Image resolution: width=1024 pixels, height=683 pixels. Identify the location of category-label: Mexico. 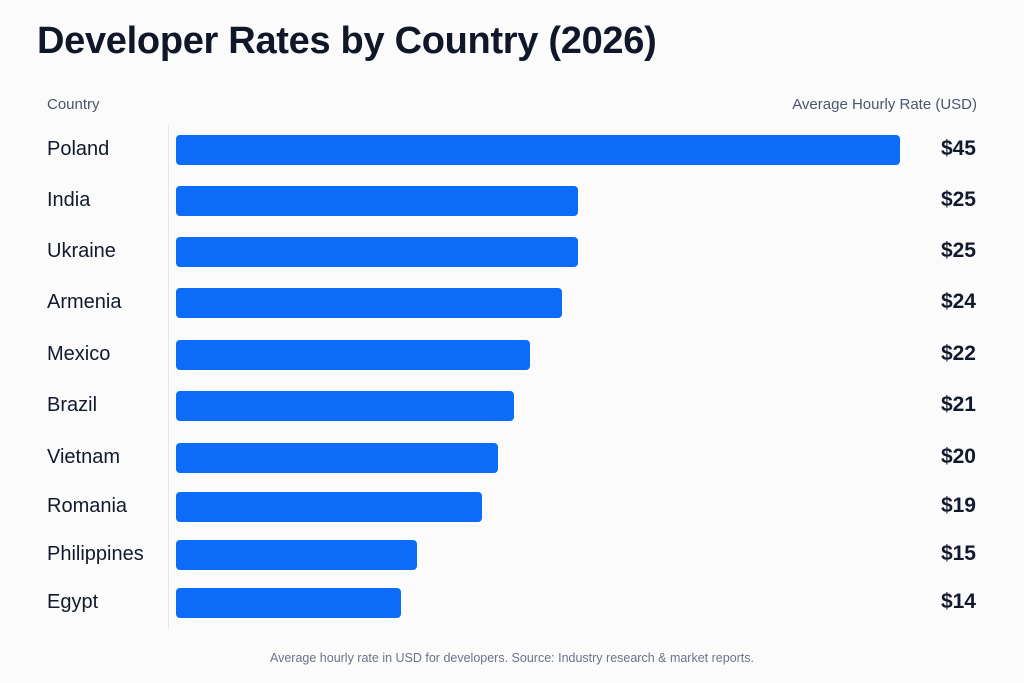
(79, 354).